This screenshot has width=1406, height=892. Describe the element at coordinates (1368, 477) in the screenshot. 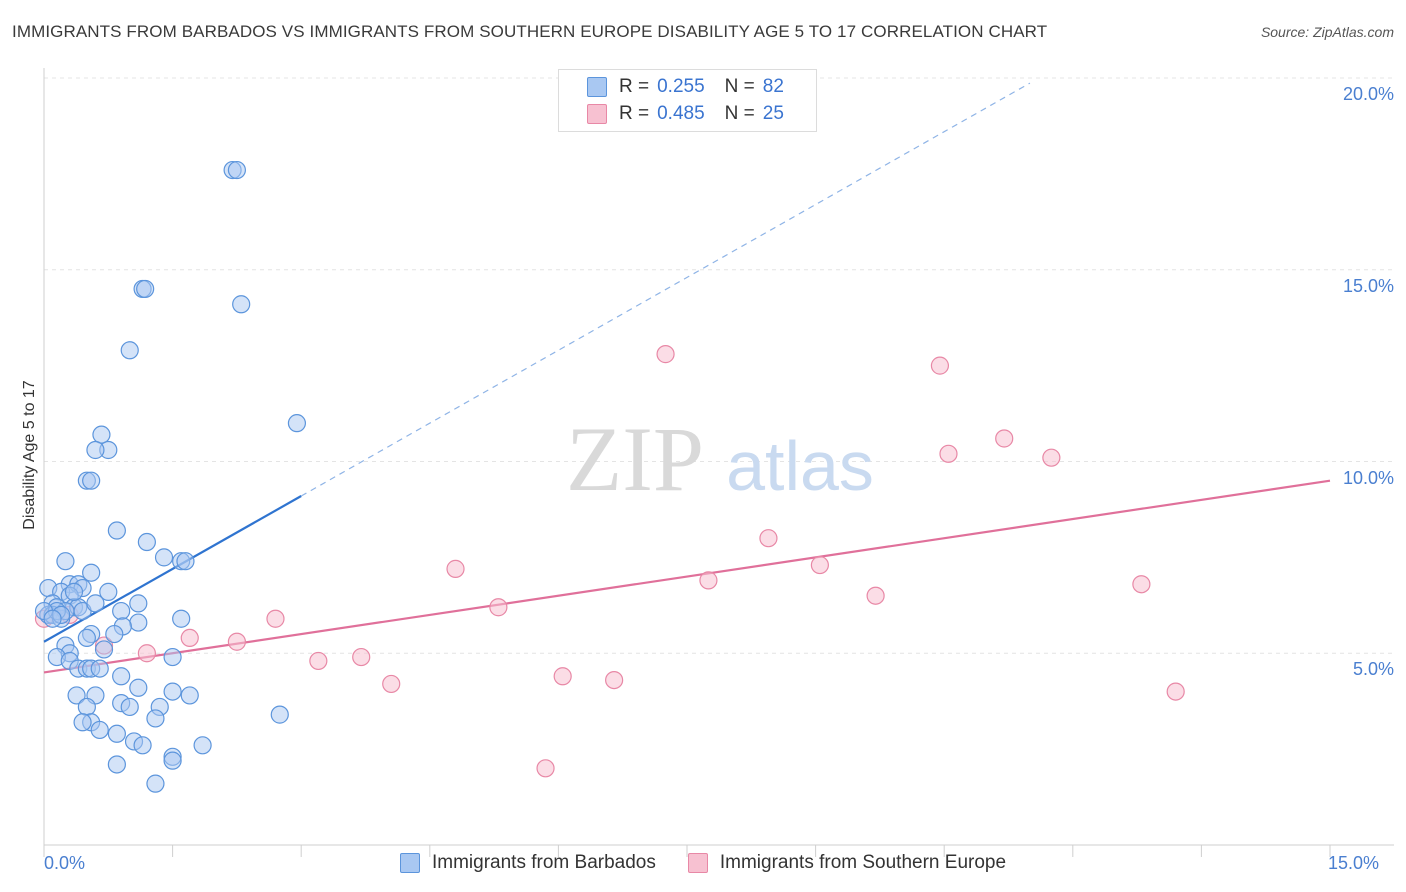

I see `y-tick-label: 10.0%` at that location.